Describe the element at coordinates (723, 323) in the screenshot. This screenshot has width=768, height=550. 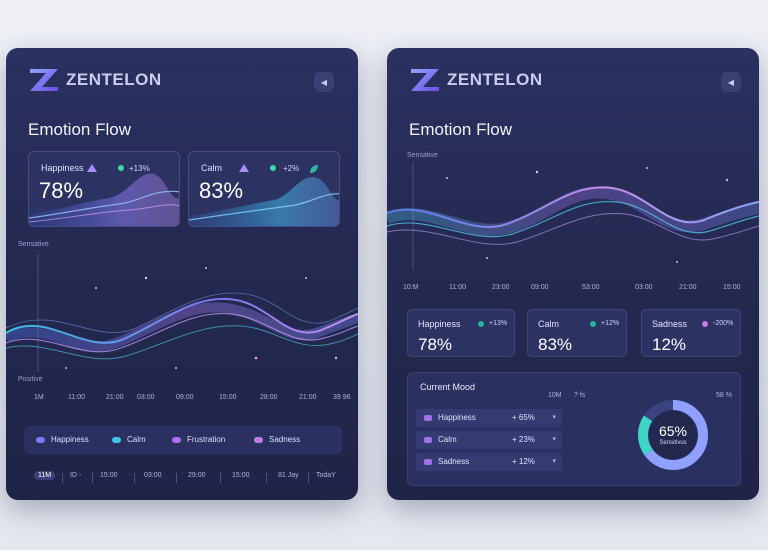
I see `stat-delta-text: -200%` at that location.